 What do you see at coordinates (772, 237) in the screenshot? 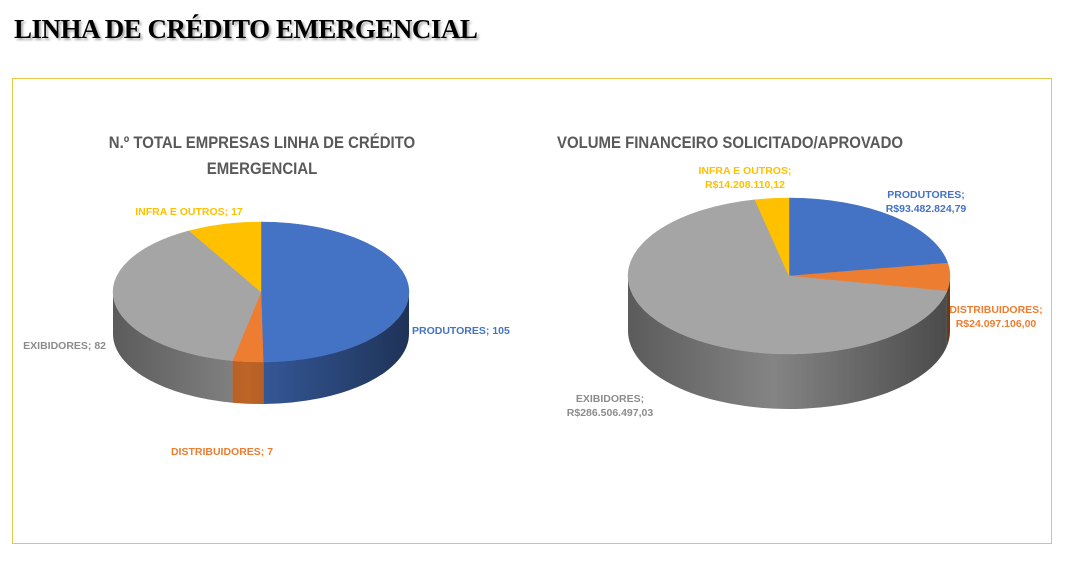
I see `pie-2-slice-infra-e-outros` at bounding box center [772, 237].